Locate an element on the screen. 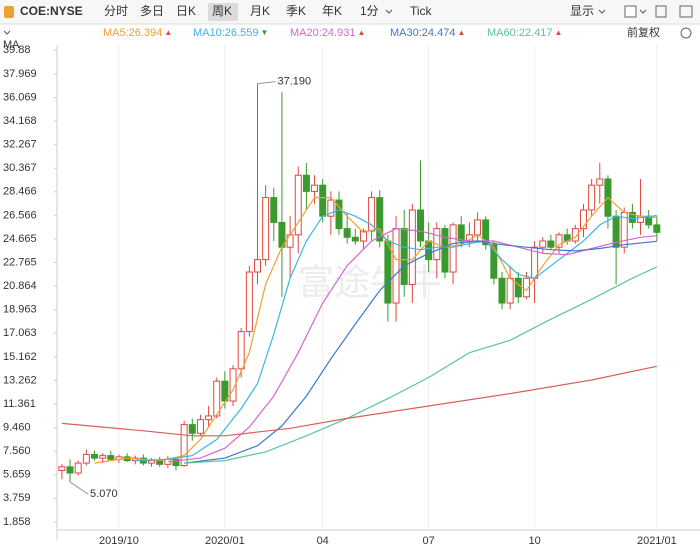 This screenshot has height=550, width=700. y-tick-label: 5.659 is located at coordinates (17, 475).